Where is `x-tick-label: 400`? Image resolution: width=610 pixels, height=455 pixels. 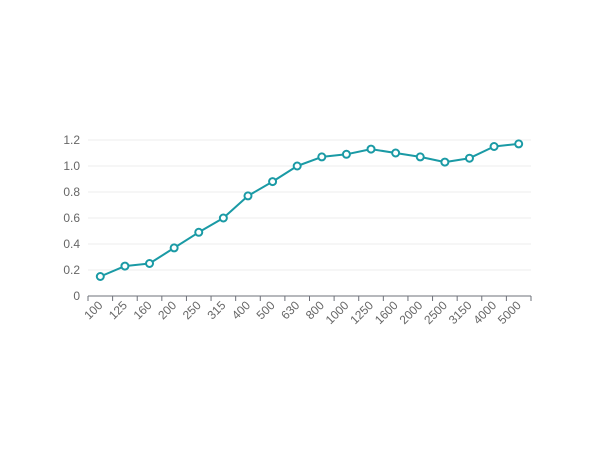
x-tick-label: 400 is located at coordinates (241, 310).